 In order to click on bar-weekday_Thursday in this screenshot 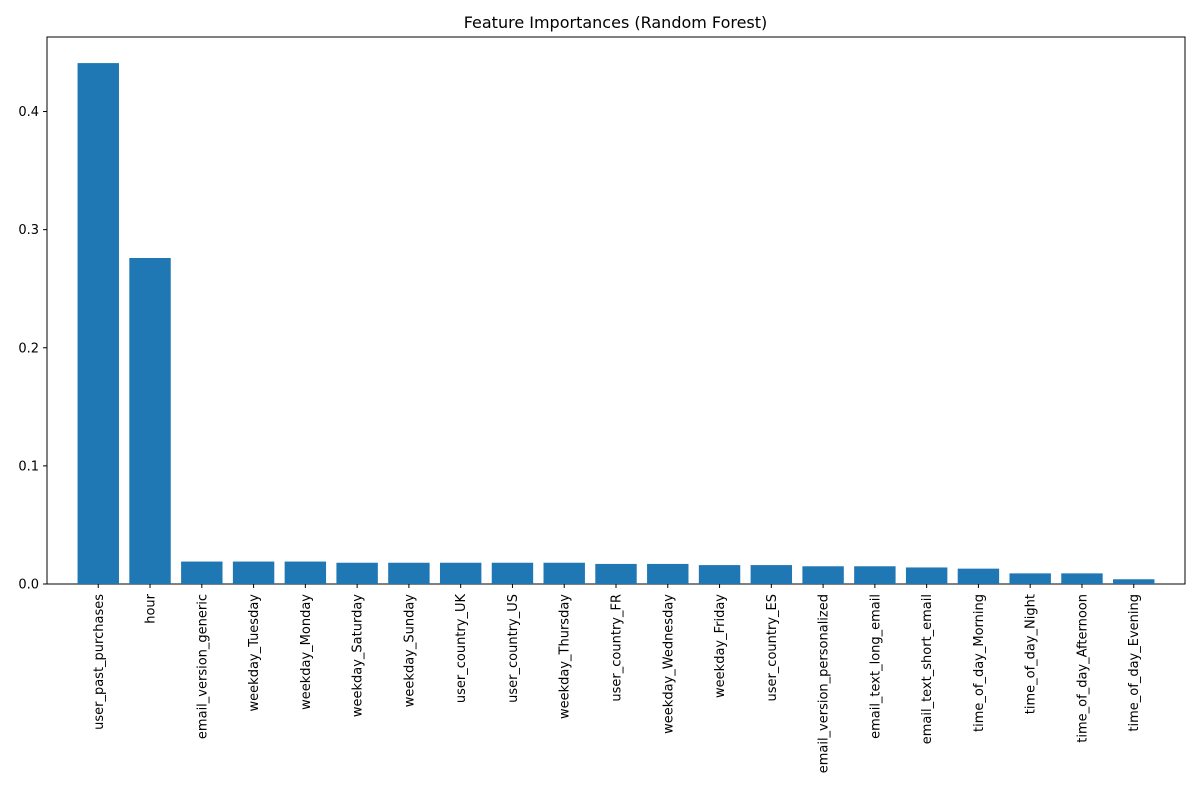, I will do `click(564, 573)`.